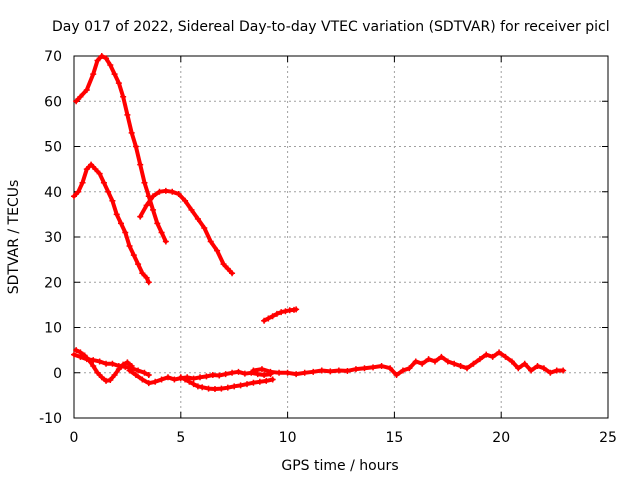 Image resolution: width=640 pixels, height=480 pixels. What do you see at coordinates (57, 374) in the screenshot?
I see `y-tick-label: 0` at bounding box center [57, 374].